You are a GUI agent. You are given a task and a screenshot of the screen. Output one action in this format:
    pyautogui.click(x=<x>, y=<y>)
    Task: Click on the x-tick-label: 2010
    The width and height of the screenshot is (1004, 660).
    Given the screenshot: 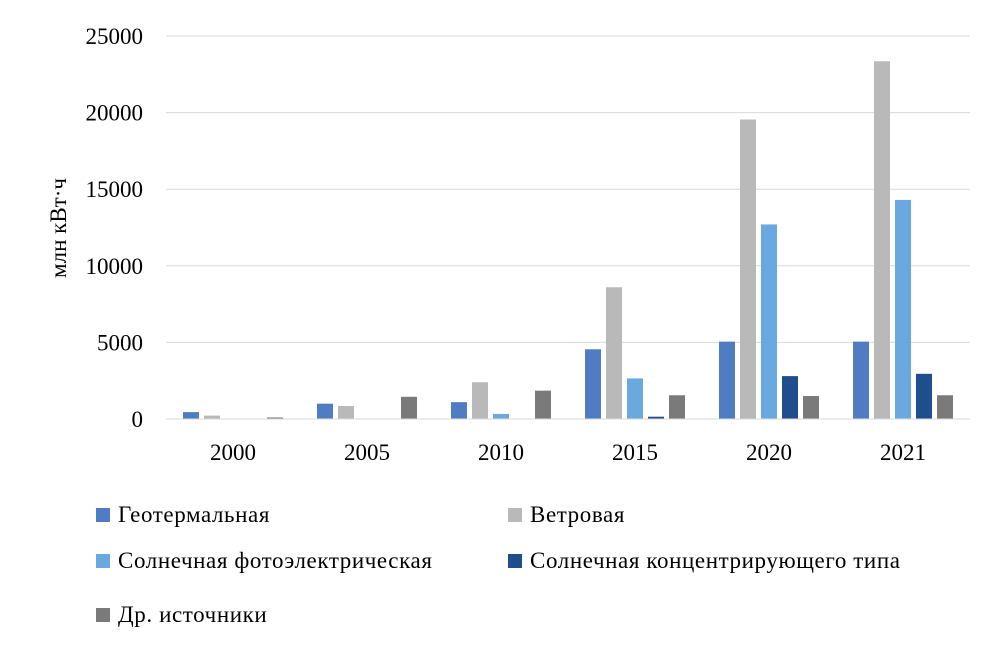 What is the action you would take?
    pyautogui.click(x=501, y=452)
    